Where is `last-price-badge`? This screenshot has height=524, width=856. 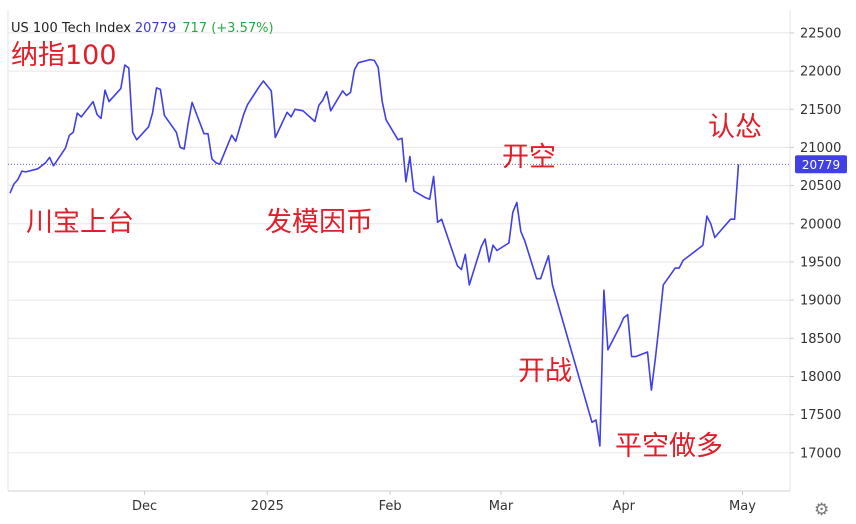
last-price-badge is located at coordinates (821, 164).